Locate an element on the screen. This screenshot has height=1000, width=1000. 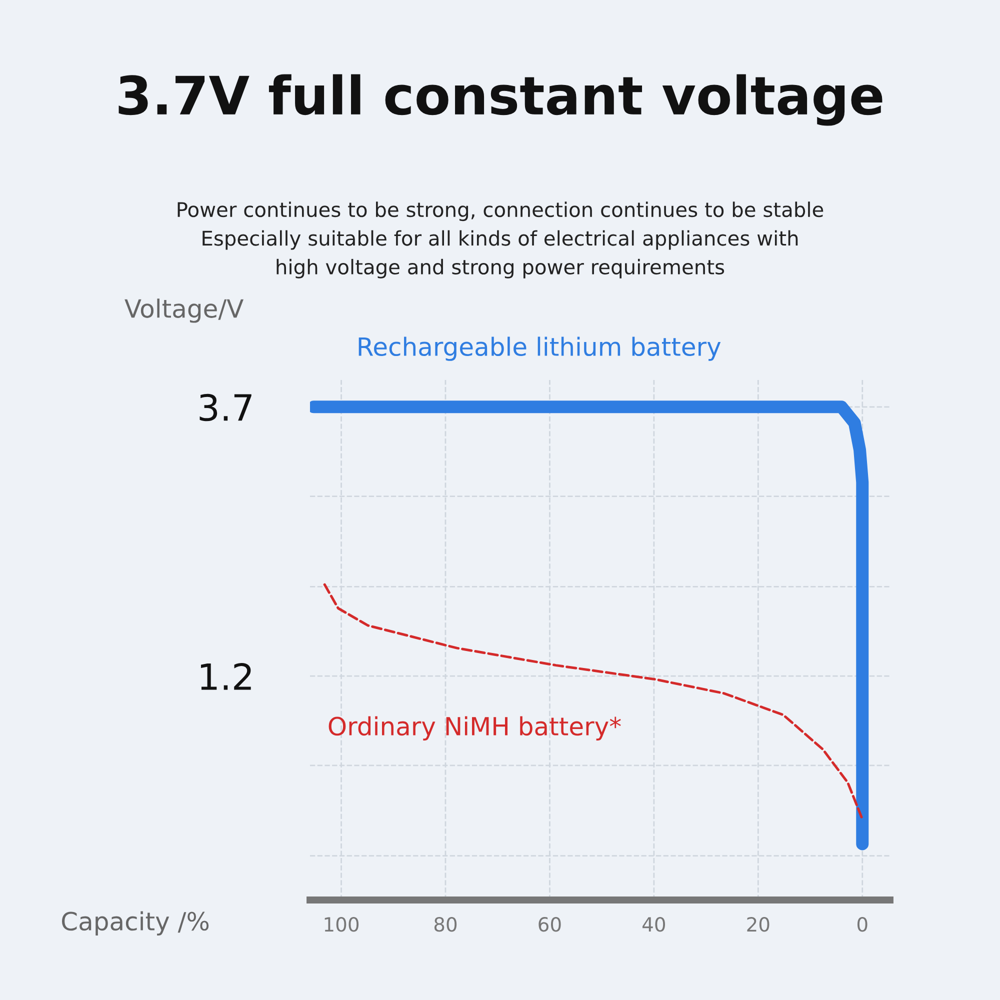
y-axis-title: Voltage/V is located at coordinates (184, 310).